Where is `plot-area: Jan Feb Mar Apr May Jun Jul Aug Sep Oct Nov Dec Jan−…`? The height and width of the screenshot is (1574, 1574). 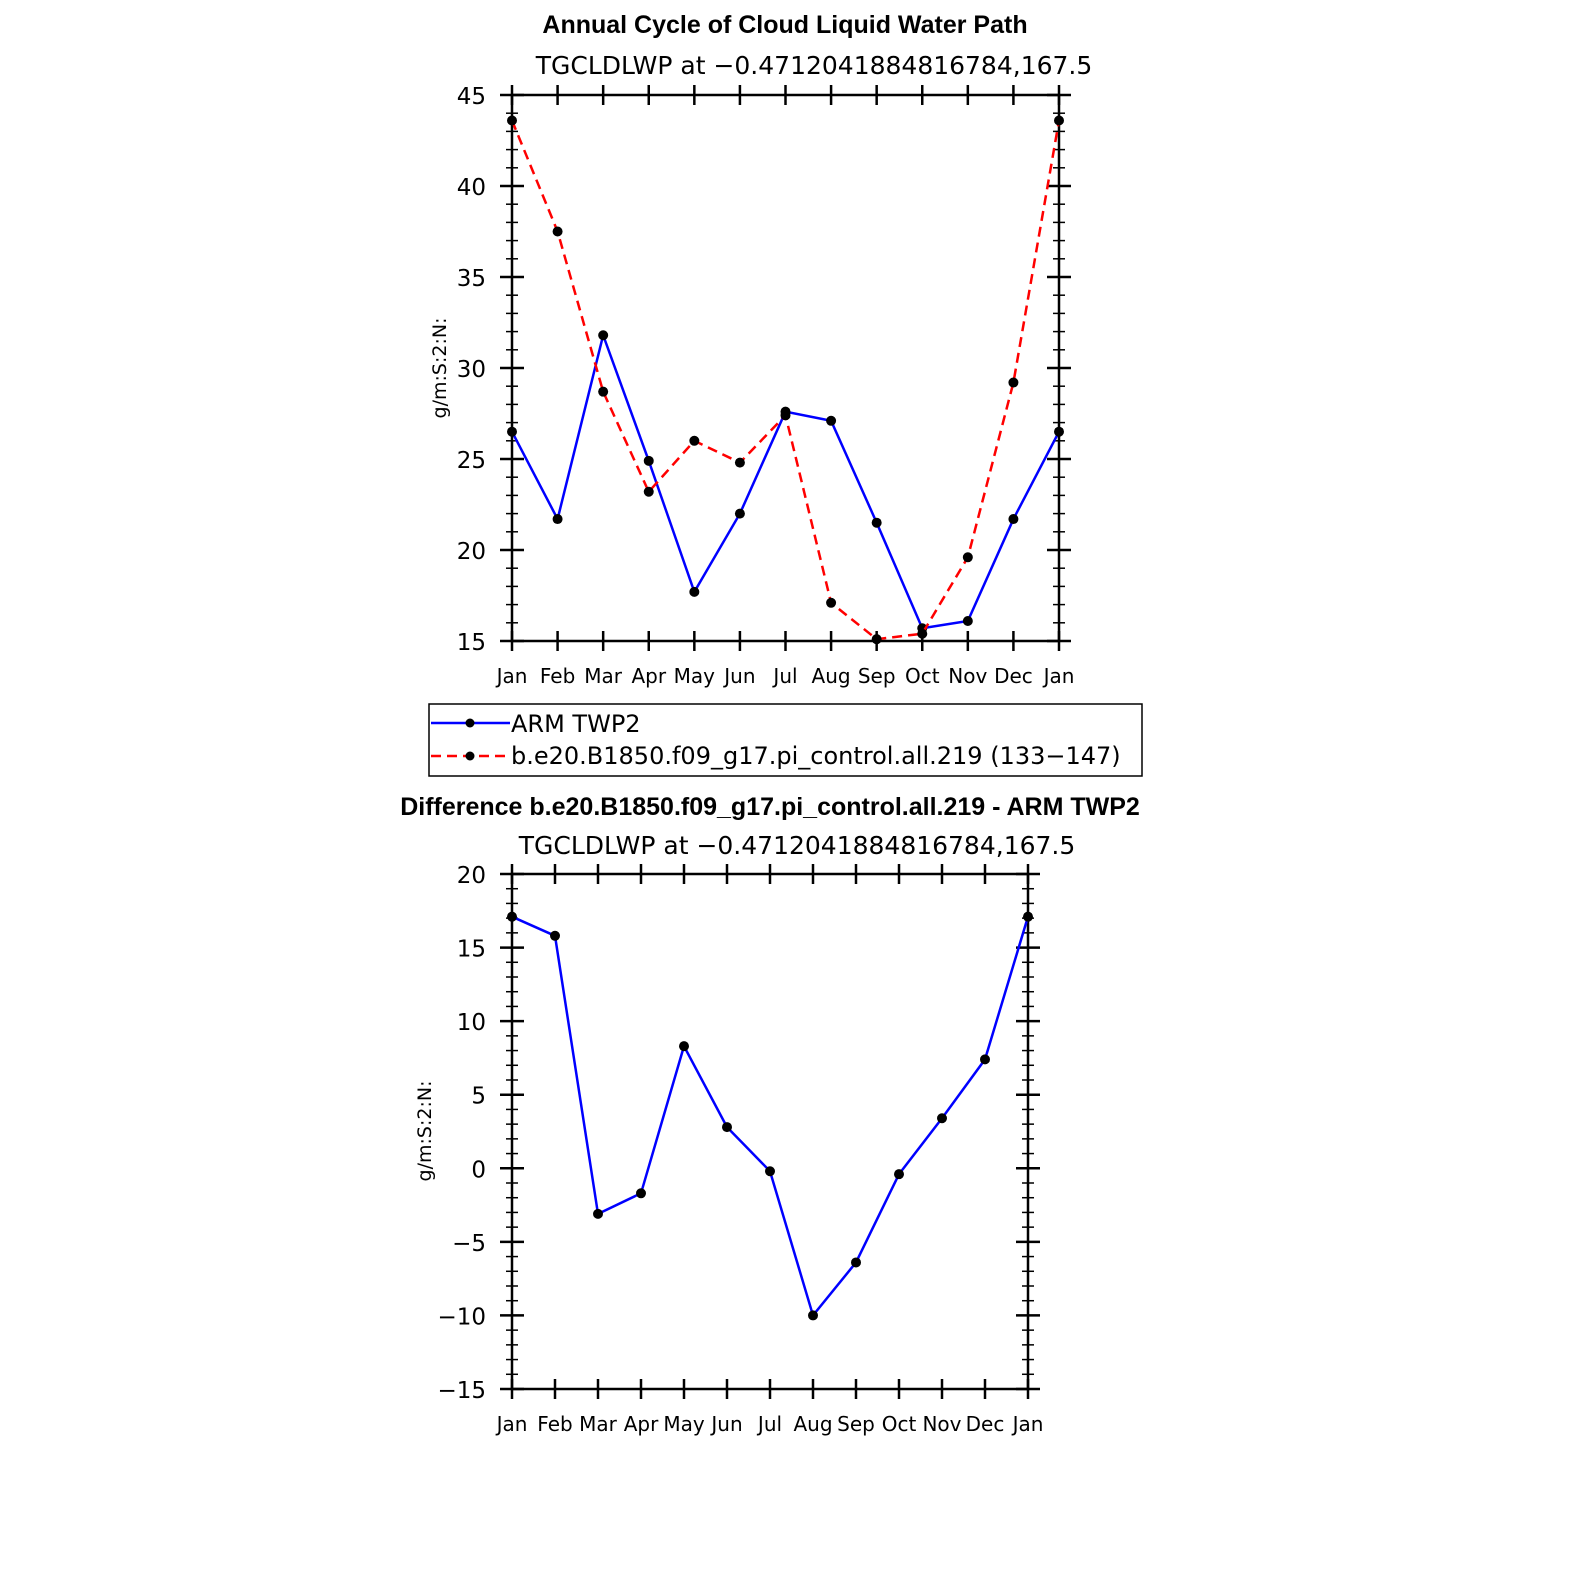 plot-area: Jan Feb Mar Apr May Jun Jul Aug Sep Oct Nov Dec Jan−… is located at coordinates (740, 1149).